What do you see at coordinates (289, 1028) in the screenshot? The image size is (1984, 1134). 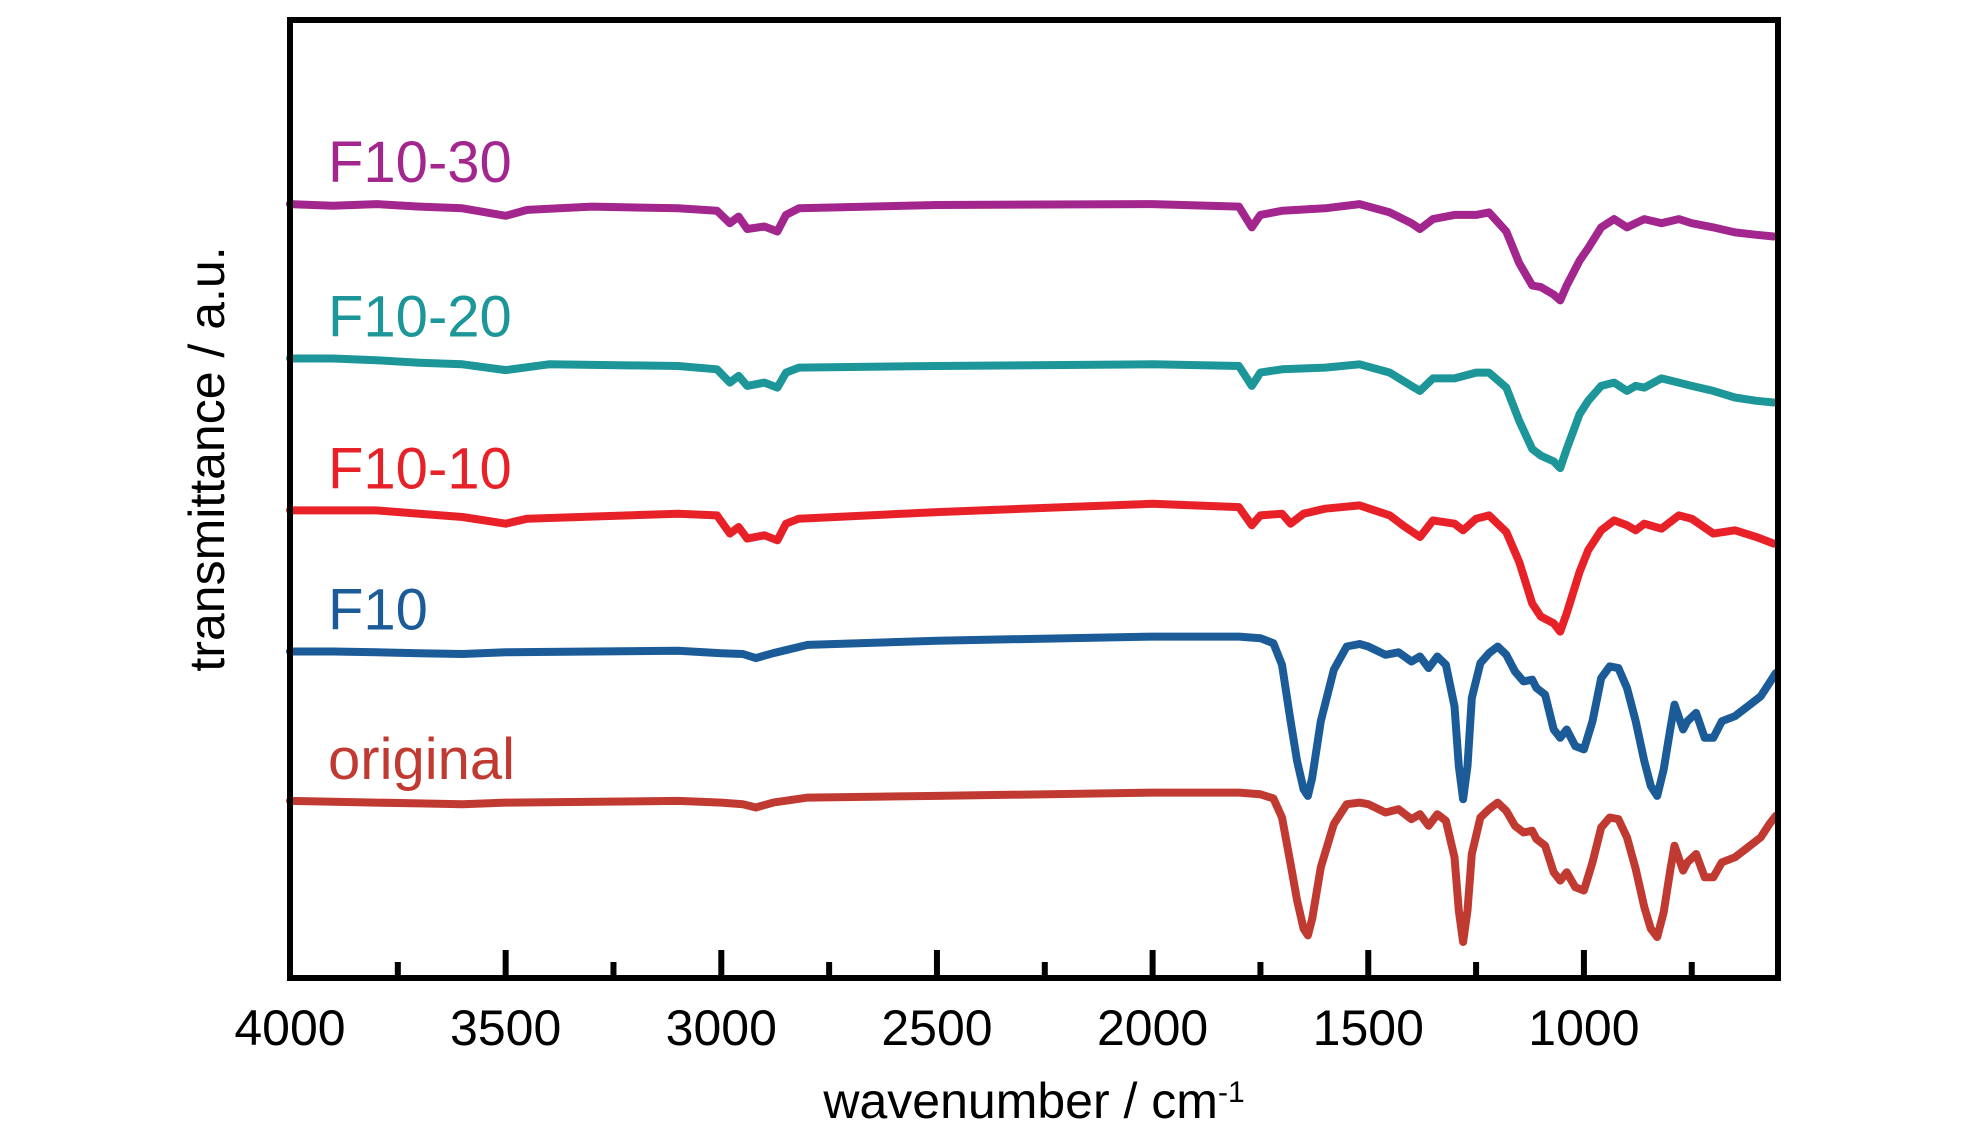 I see `x-tick-label-4000: 4000` at bounding box center [289, 1028].